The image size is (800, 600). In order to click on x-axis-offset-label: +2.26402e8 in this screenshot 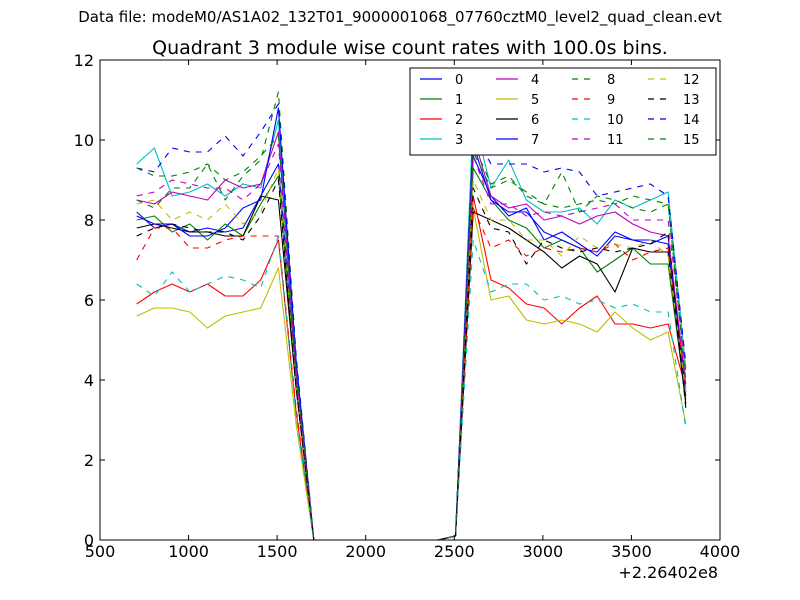, I will do `click(668, 572)`.